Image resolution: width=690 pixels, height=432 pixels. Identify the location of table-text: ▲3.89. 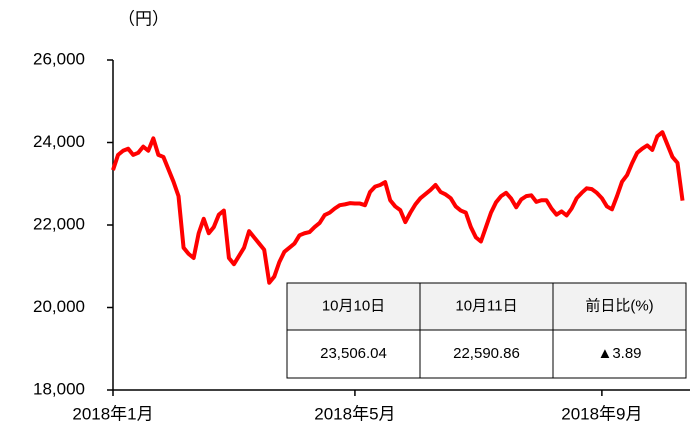
(619, 353).